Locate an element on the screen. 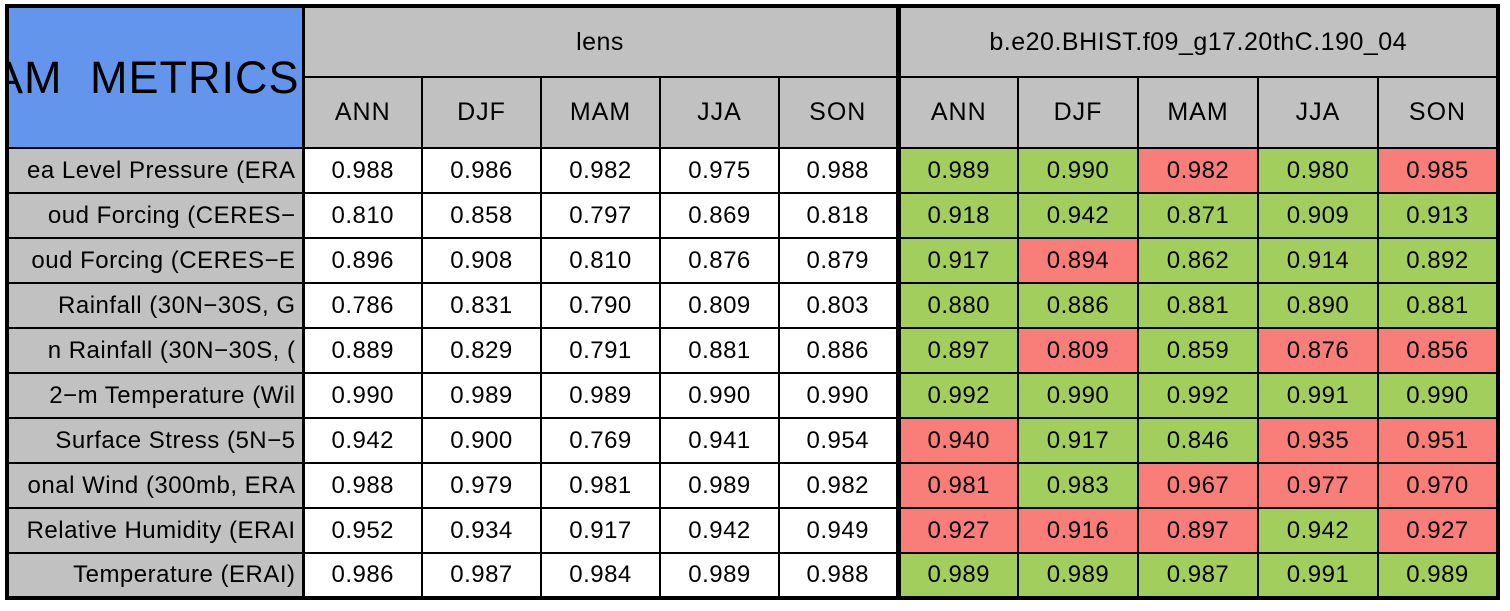 Image resolution: width=1510 pixels, height=611 pixels. lens-son-value: 0.803 is located at coordinates (838, 305).